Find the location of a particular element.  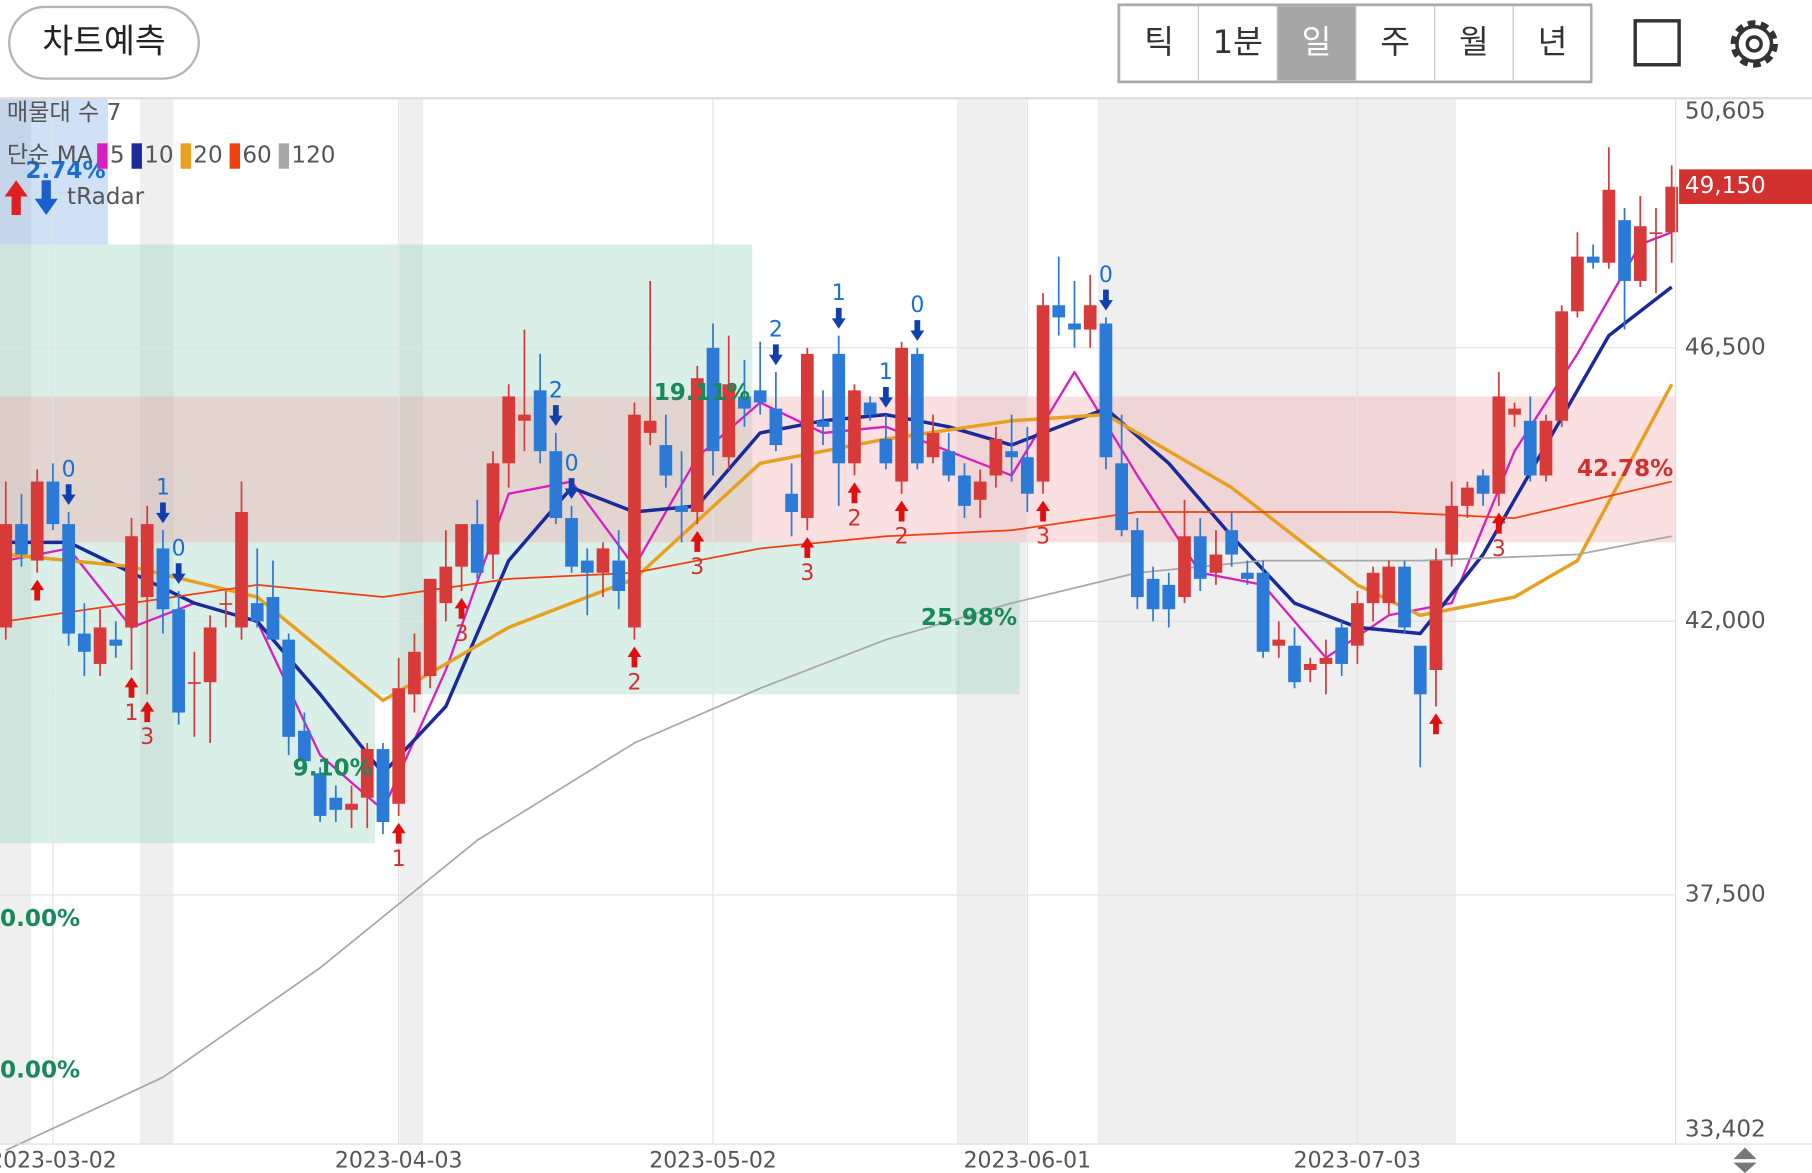

zone-label: 42.78% is located at coordinates (1625, 469).